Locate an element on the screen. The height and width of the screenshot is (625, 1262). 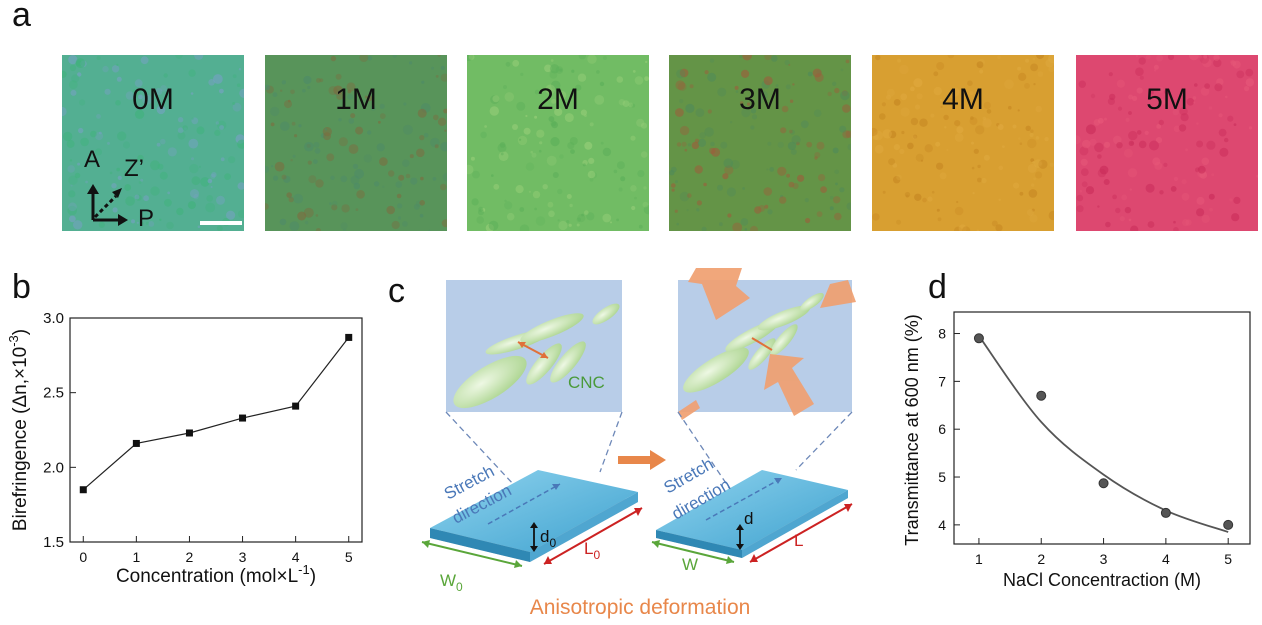
compression-arrows-icon is located at coordinates (767, 344).